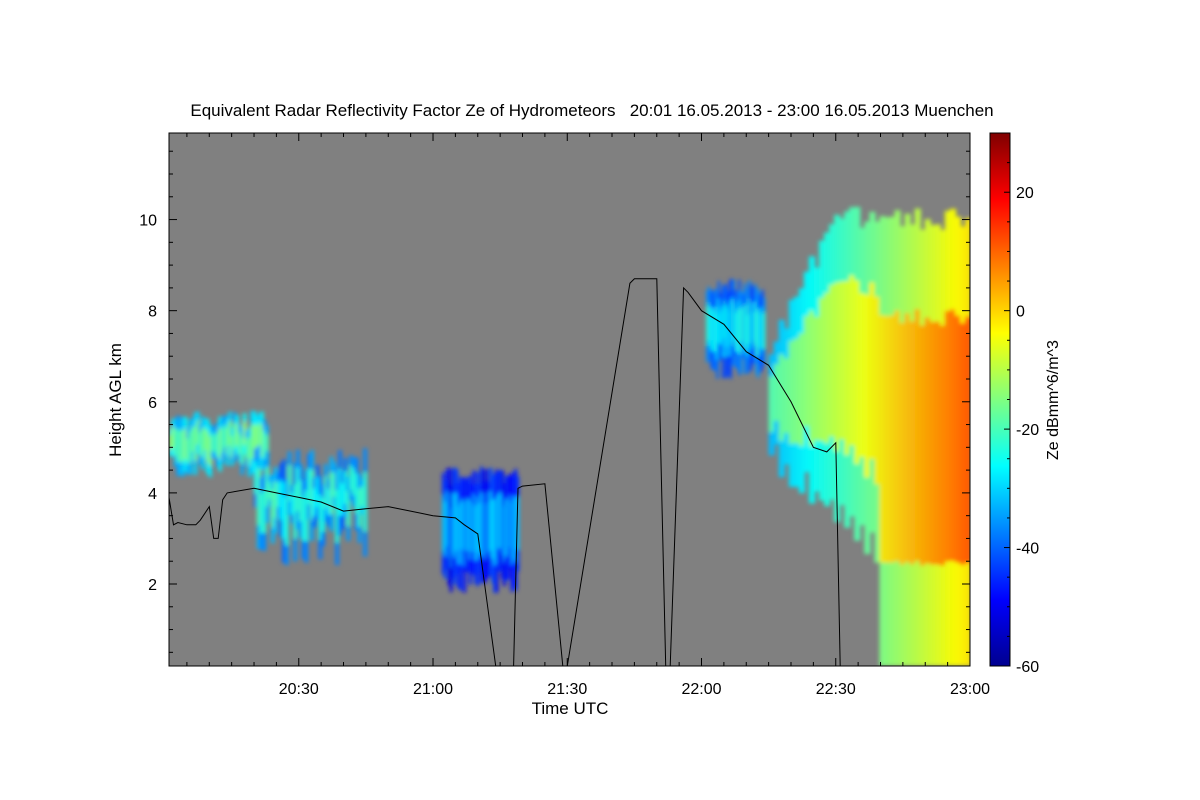  What do you see at coordinates (152, 403) in the screenshot?
I see `y-tick-label: 6` at bounding box center [152, 403].